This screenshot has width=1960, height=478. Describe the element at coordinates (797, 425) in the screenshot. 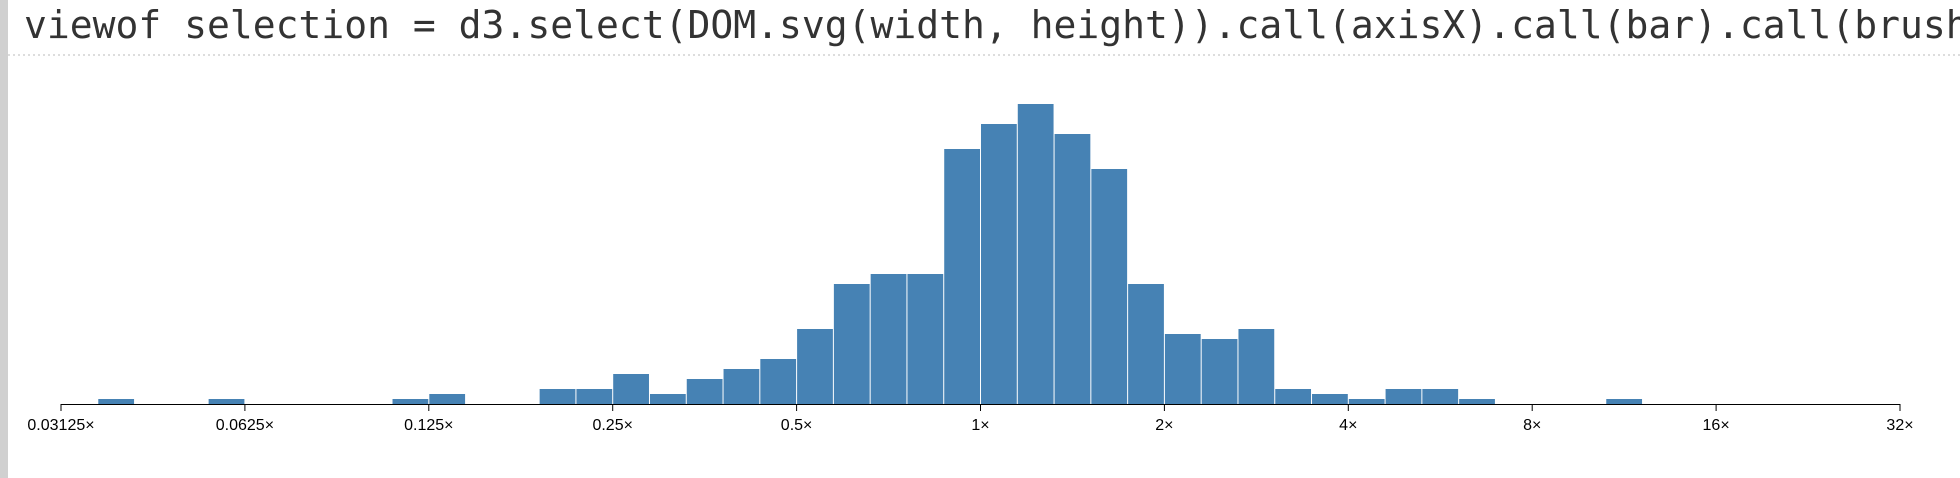

I see `x-tick-label: 0.5×` at that location.